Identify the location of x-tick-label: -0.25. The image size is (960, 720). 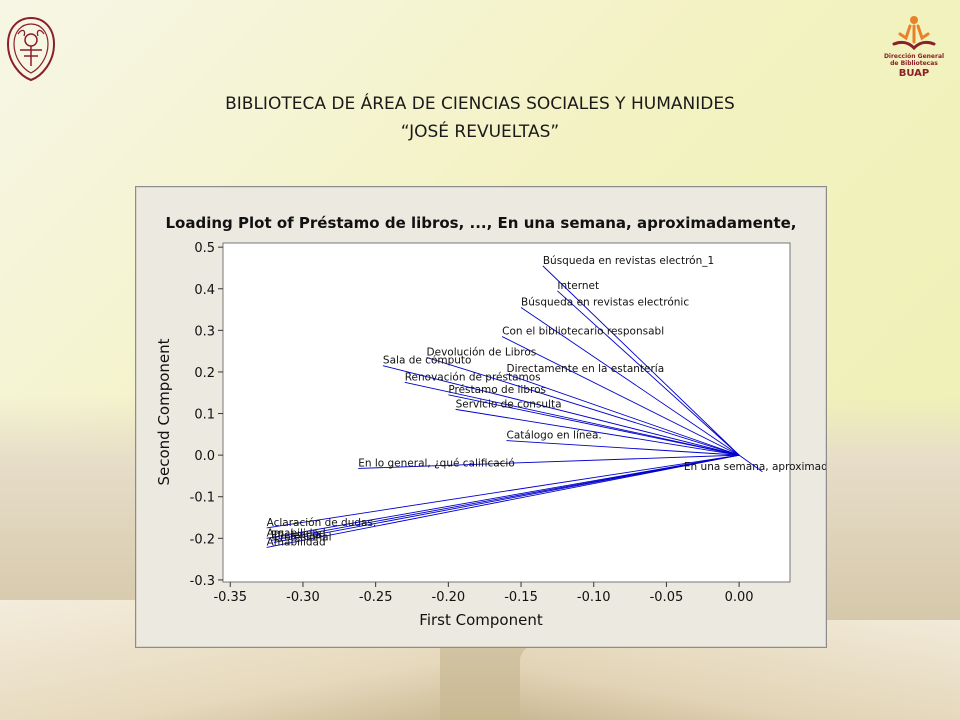
(376, 597).